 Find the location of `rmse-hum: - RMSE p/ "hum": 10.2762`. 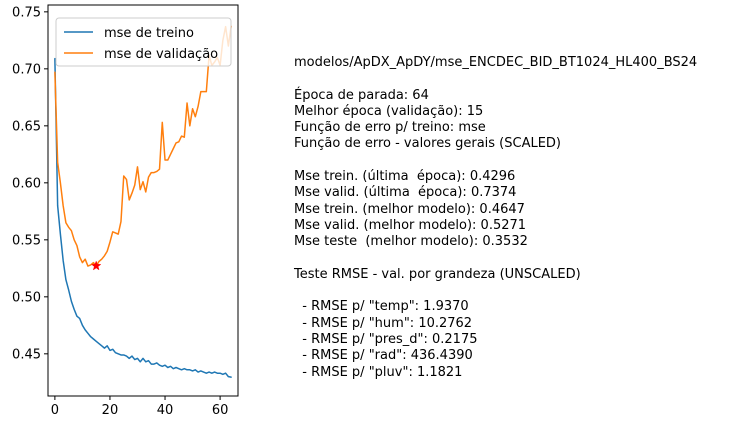

rmse-hum: - RMSE p/ "hum": 10.2762 is located at coordinates (383, 323).